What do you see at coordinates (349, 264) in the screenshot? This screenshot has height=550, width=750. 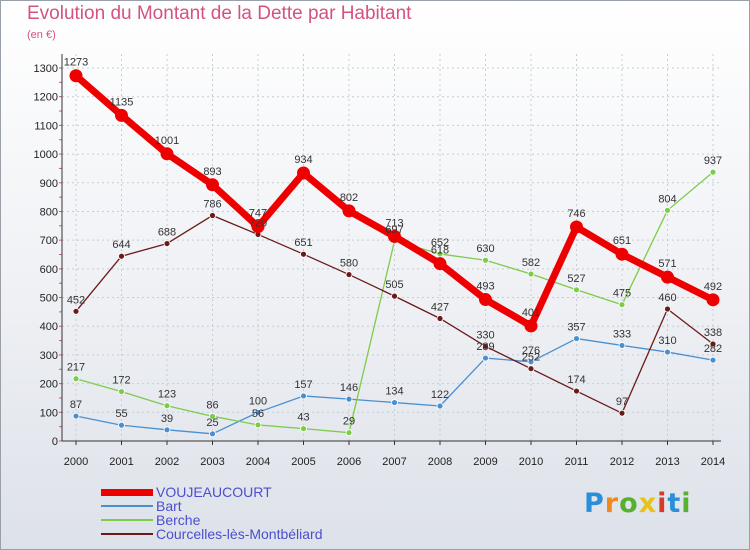 I see `data-label: 580` at bounding box center [349, 264].